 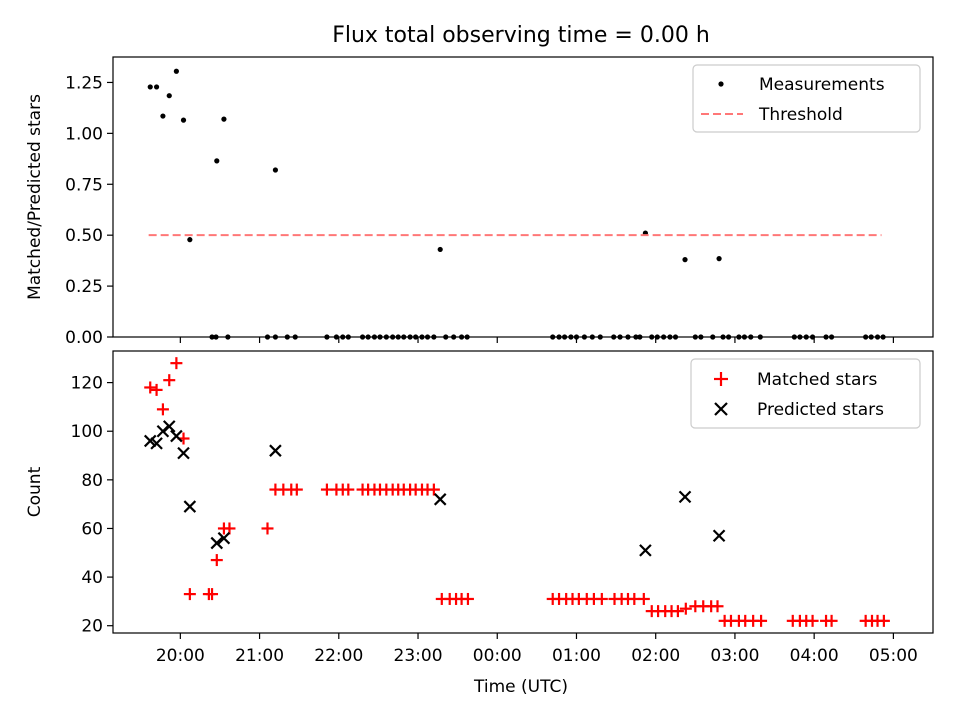 I want to click on bottom-y-tick-label: 20, so click(x=92, y=627).